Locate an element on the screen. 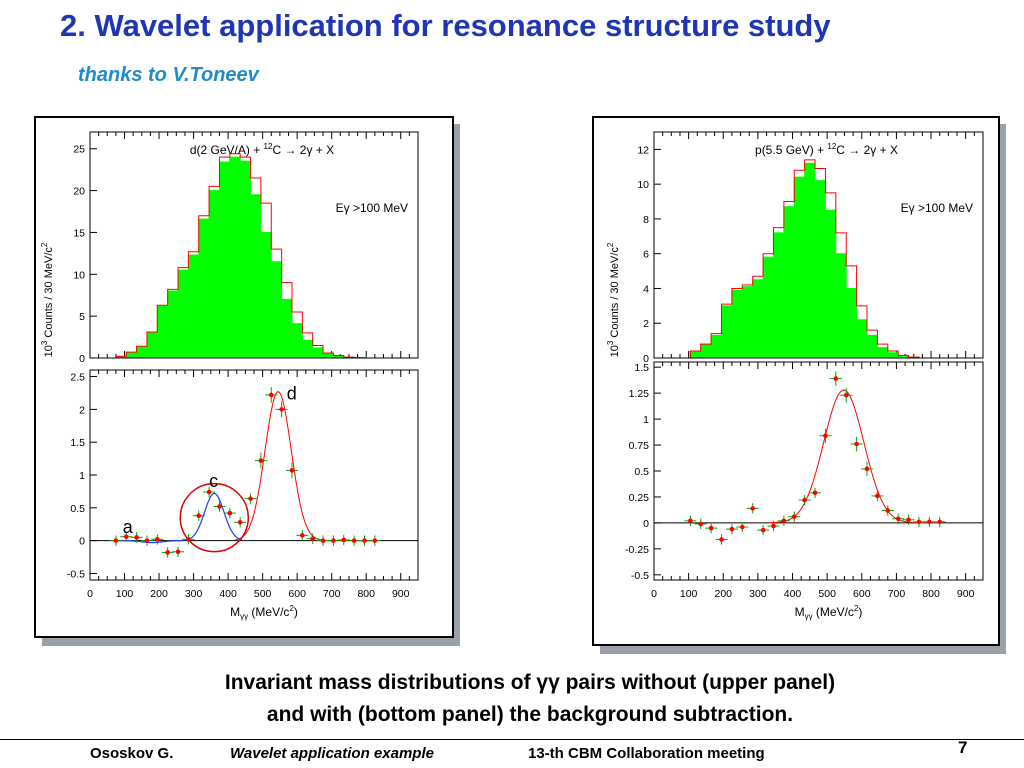 This screenshot has height=768, width=1024. left-bottom-wavelet-curve is located at coordinates (180, 518).